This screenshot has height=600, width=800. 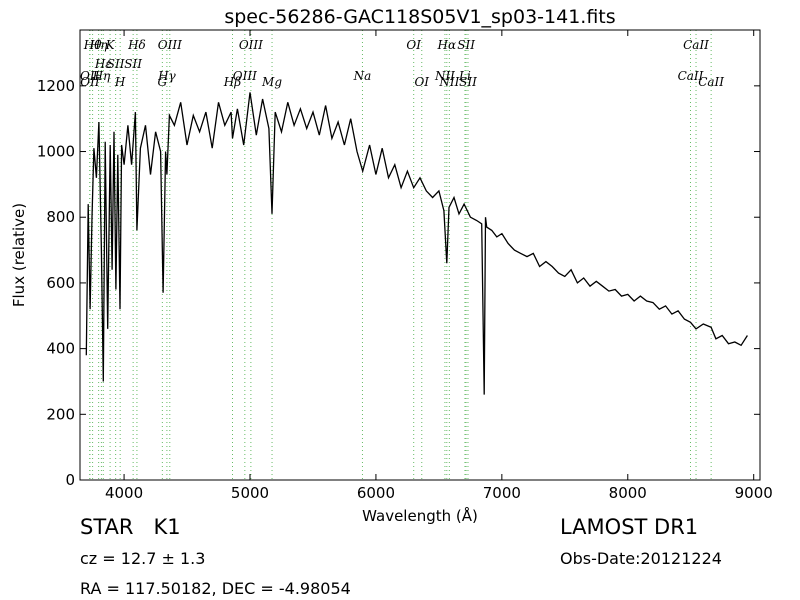 What do you see at coordinates (56, 152) in the screenshot?
I see `y-tick-label-5: 1000` at bounding box center [56, 152].